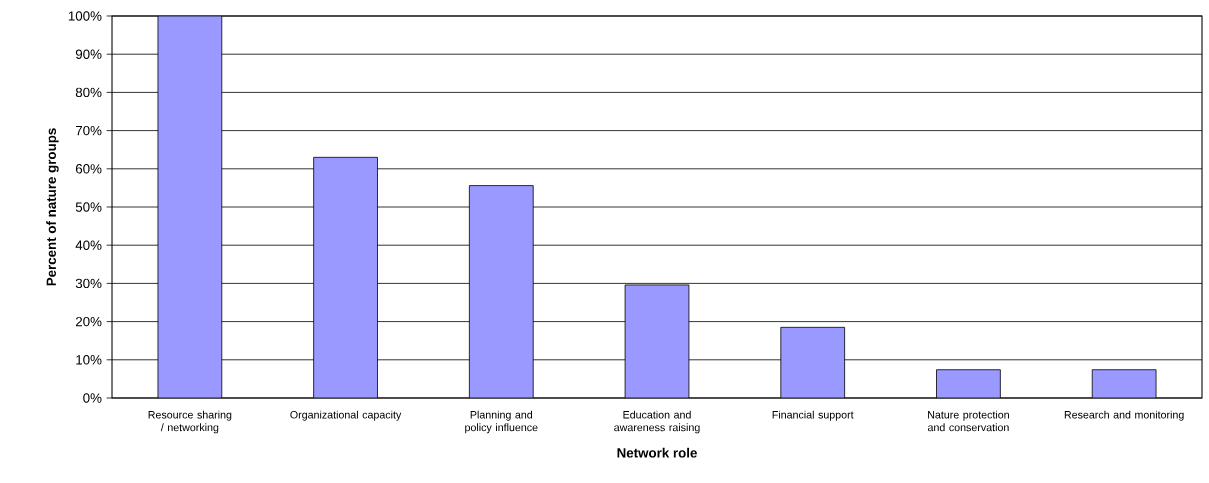 The width and height of the screenshot is (1209, 483). Describe the element at coordinates (88, 130) in the screenshot. I see `y-tick-label: 70%` at that location.